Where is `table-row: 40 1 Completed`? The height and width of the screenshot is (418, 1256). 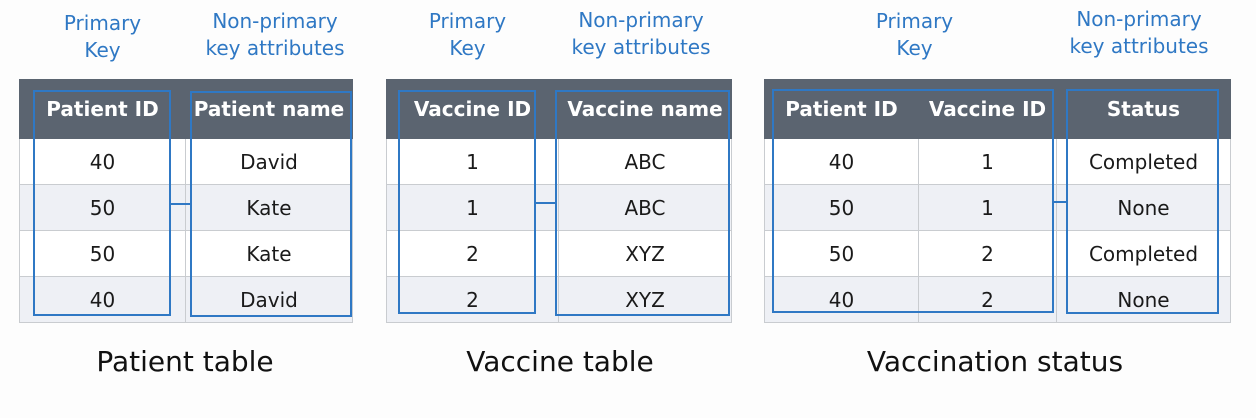 table-row: 40 1 Completed is located at coordinates (997, 161).